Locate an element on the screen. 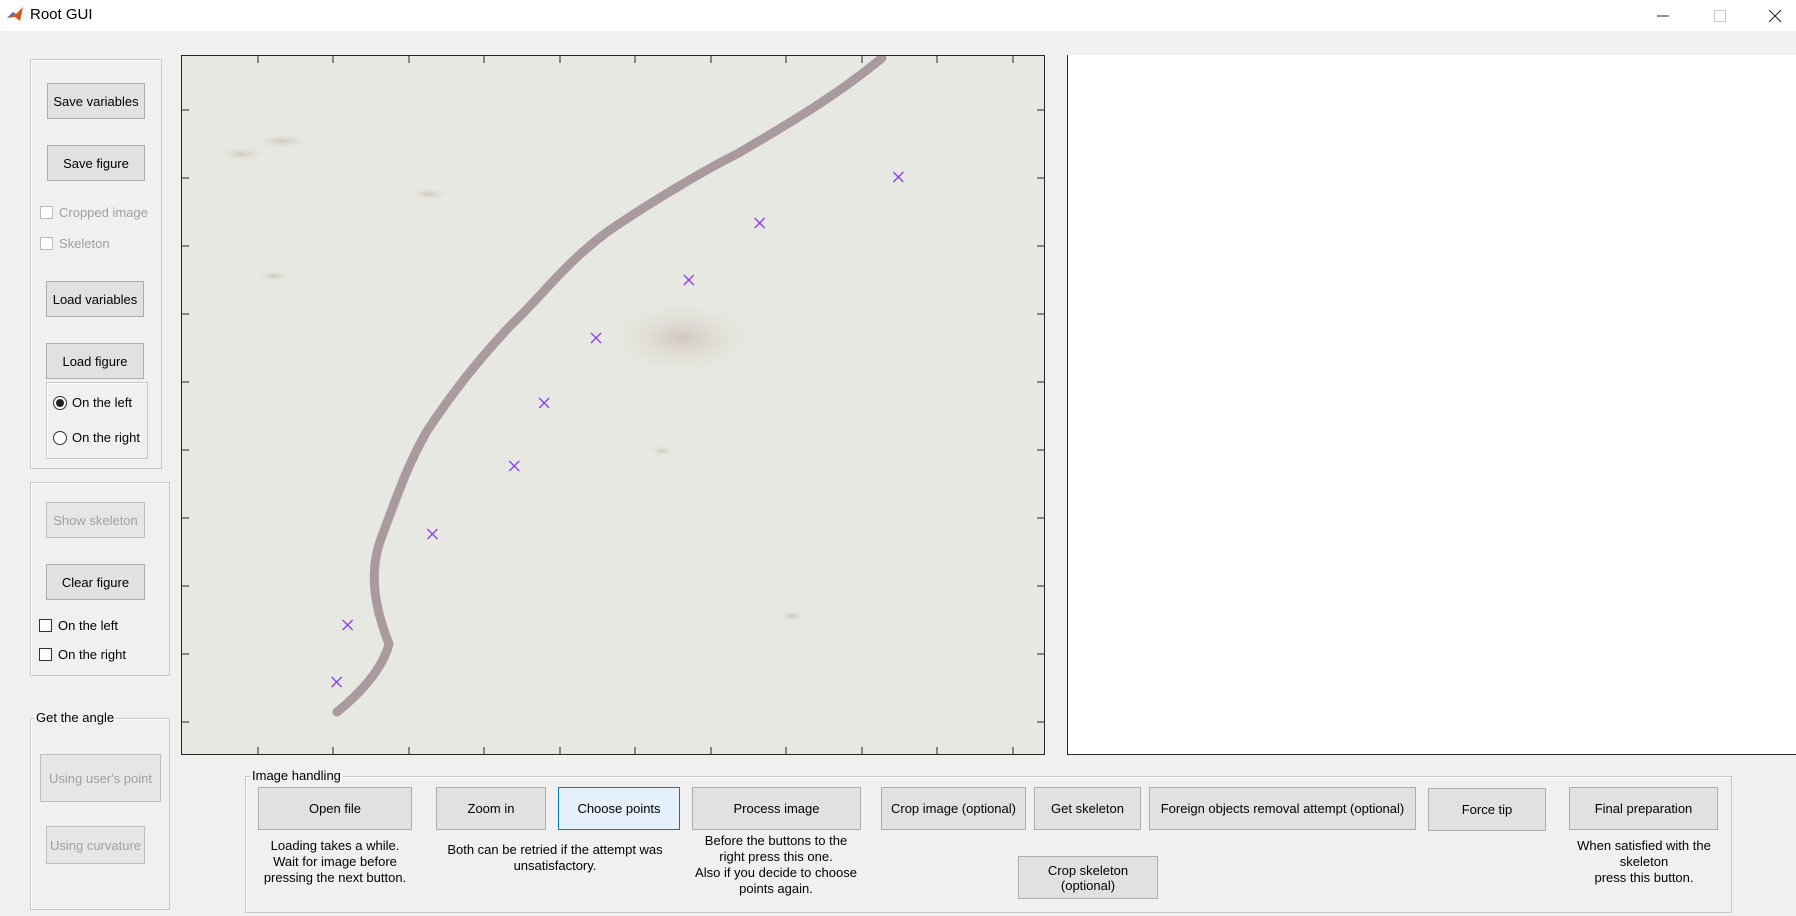  note-line: press this button. is located at coordinates (1644, 877).